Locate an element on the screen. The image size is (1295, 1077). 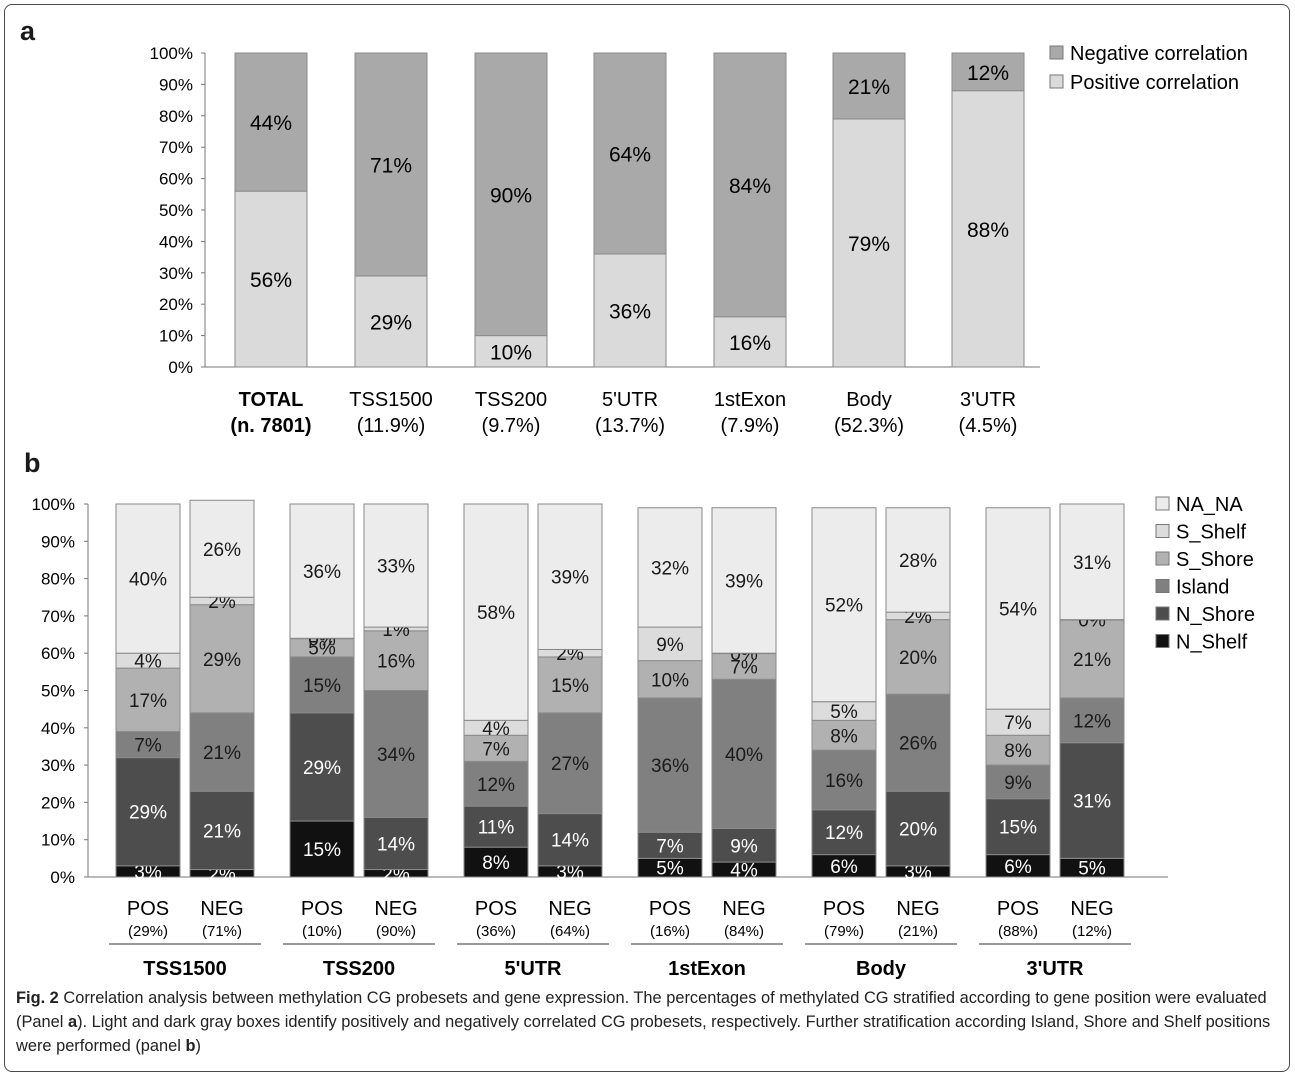
data-label-s-shelf: 5% is located at coordinates (844, 712).